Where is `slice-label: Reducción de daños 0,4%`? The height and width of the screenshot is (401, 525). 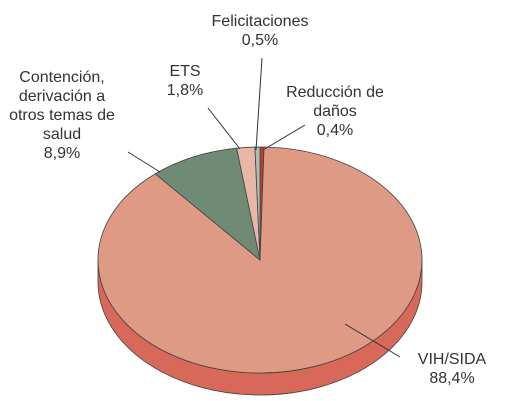 slice-label: Reducción de daños 0,4% is located at coordinates (335, 111).